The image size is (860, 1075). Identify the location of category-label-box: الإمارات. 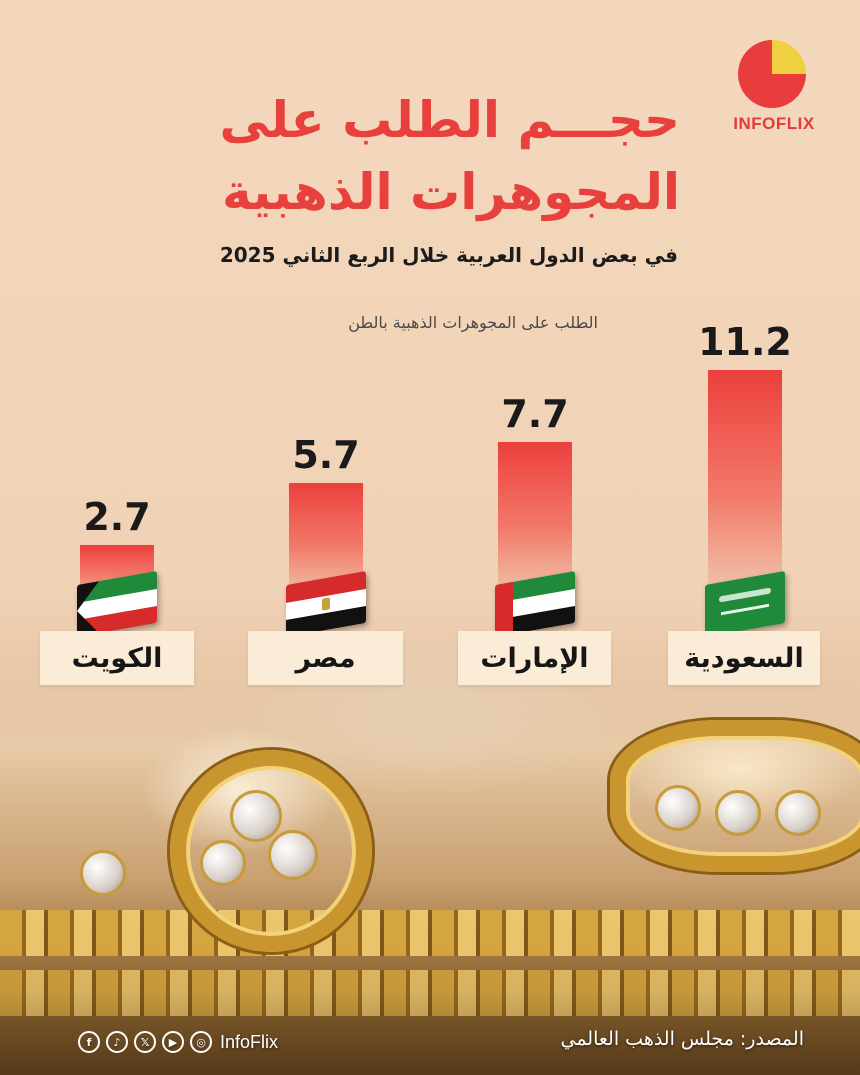
(534, 658).